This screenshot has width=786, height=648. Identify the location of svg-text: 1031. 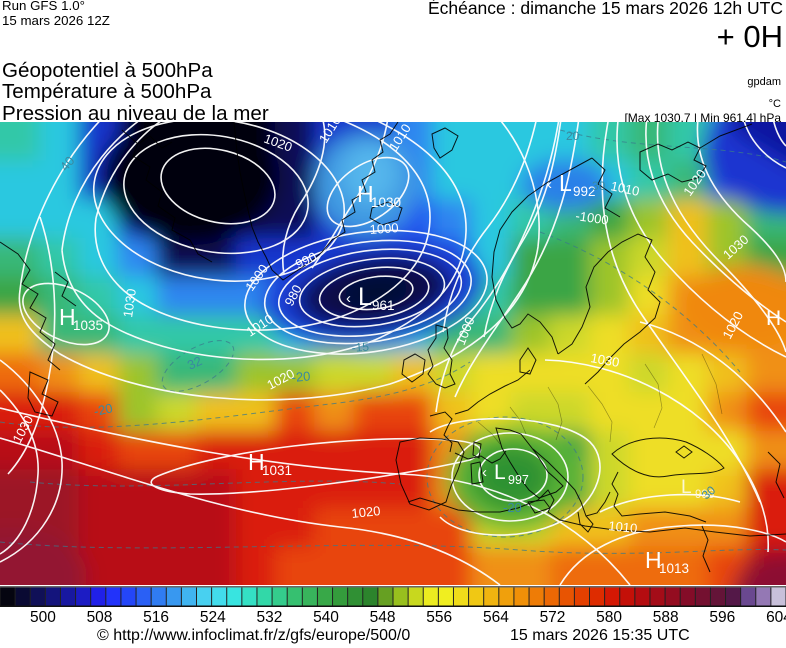
(277, 470).